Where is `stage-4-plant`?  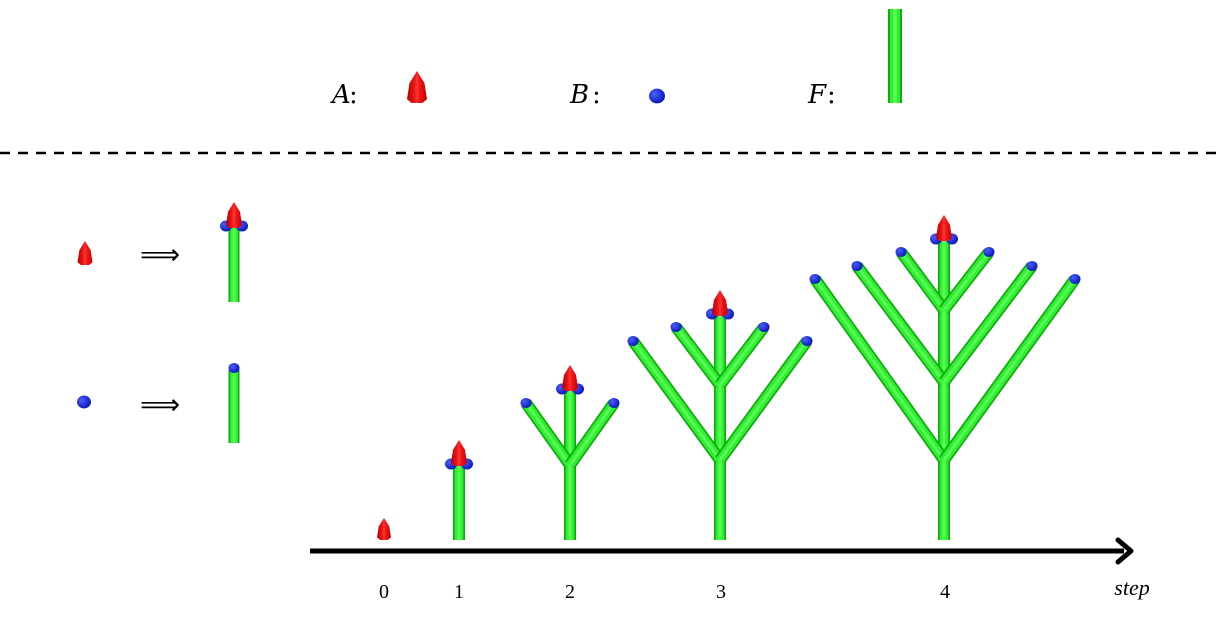 stage-4-plant is located at coordinates (945, 377).